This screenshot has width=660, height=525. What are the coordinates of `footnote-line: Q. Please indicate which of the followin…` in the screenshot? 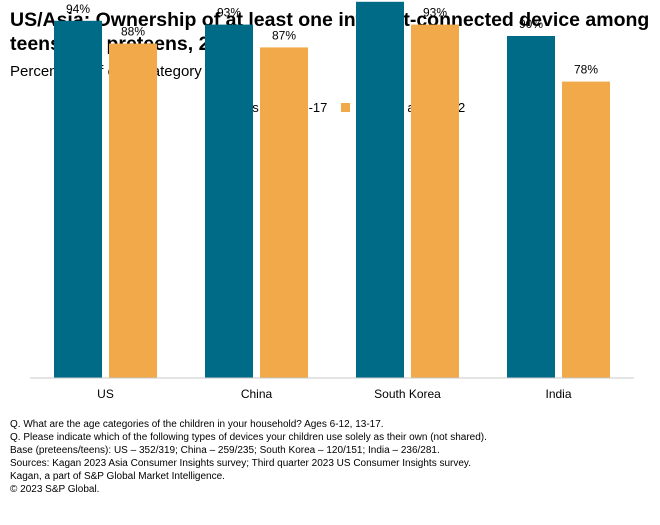 It's located at (248, 437).